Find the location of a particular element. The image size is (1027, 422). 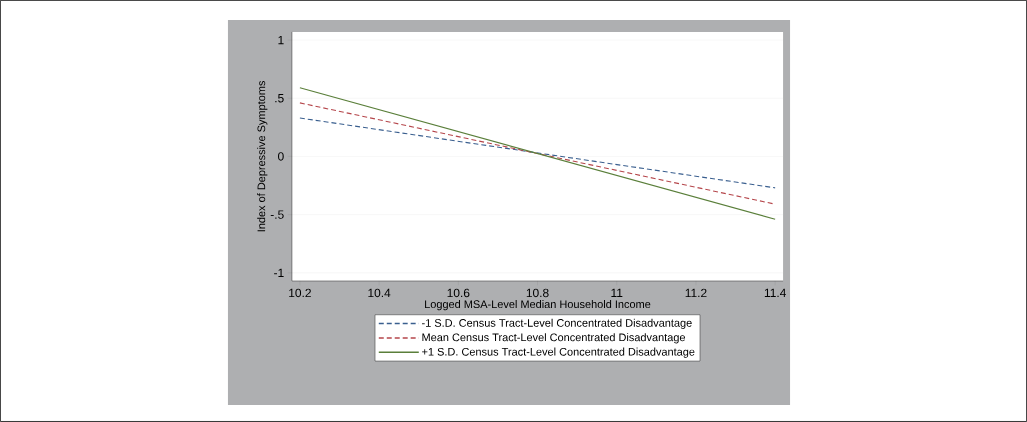

y-tick-label: 0 is located at coordinates (281, 156).